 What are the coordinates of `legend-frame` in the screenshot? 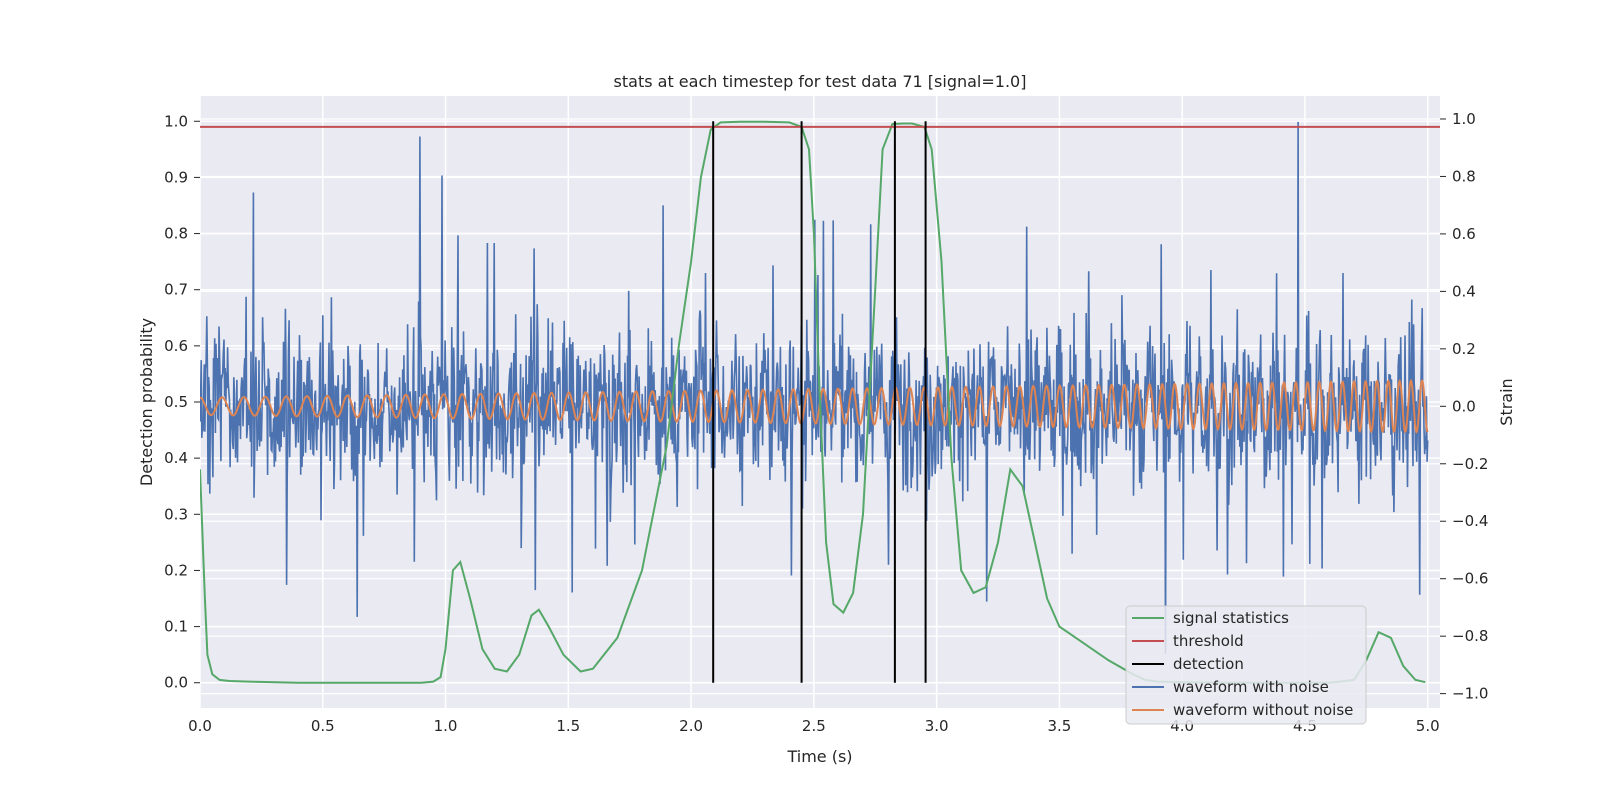 It's located at (1246, 665).